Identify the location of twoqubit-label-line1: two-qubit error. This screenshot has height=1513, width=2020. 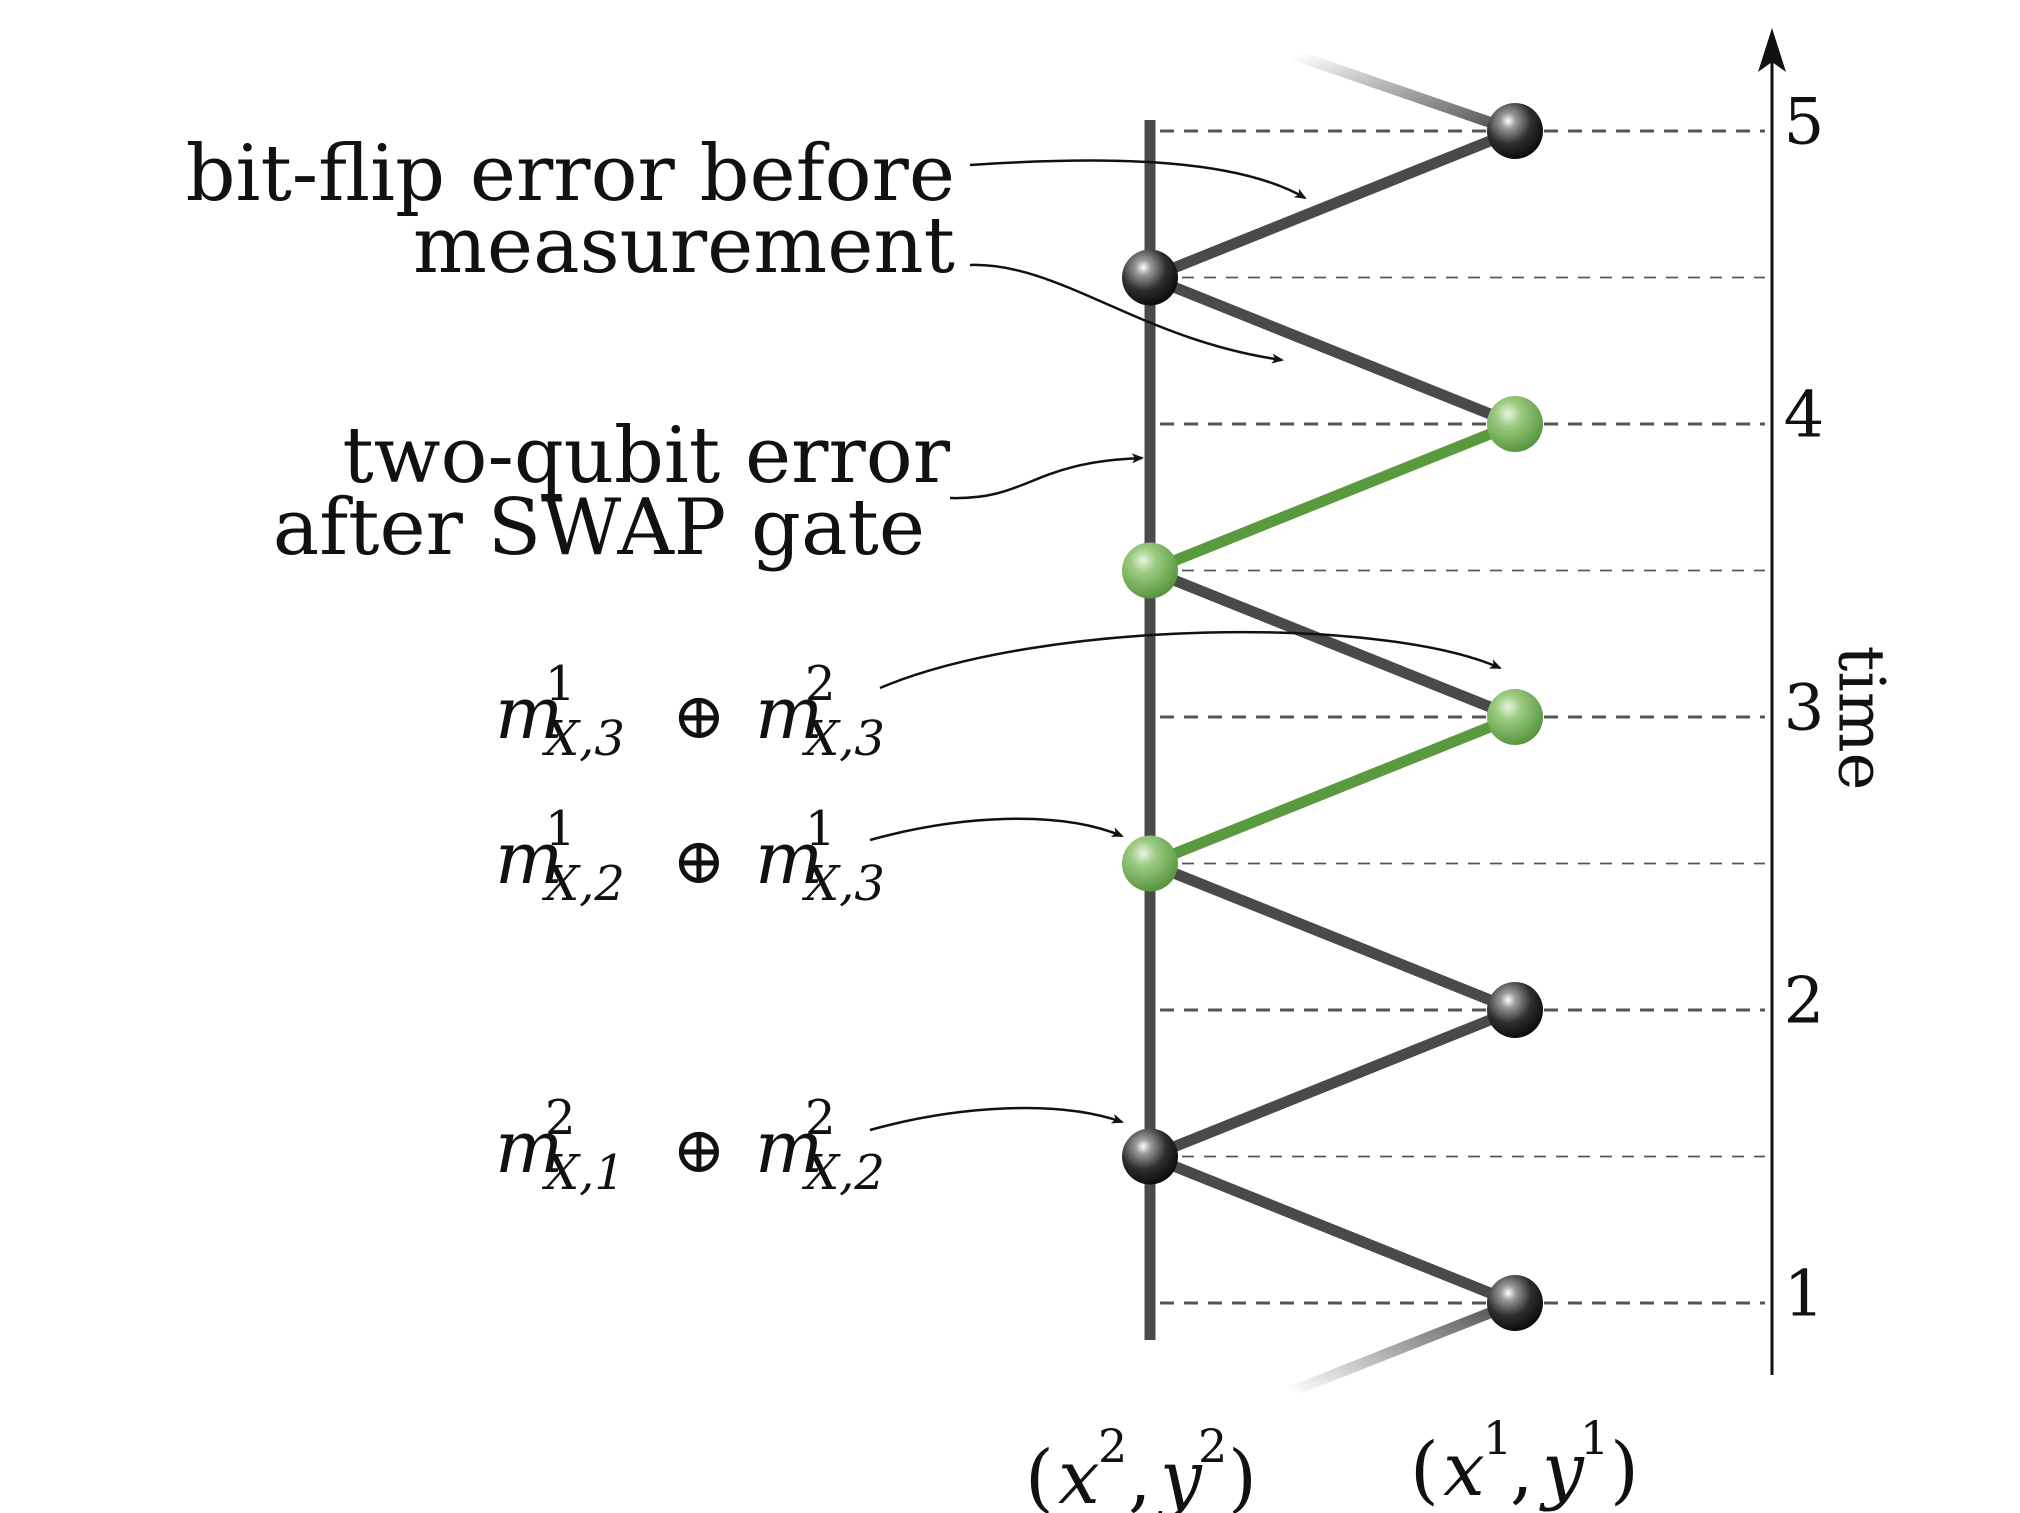
(646, 456).